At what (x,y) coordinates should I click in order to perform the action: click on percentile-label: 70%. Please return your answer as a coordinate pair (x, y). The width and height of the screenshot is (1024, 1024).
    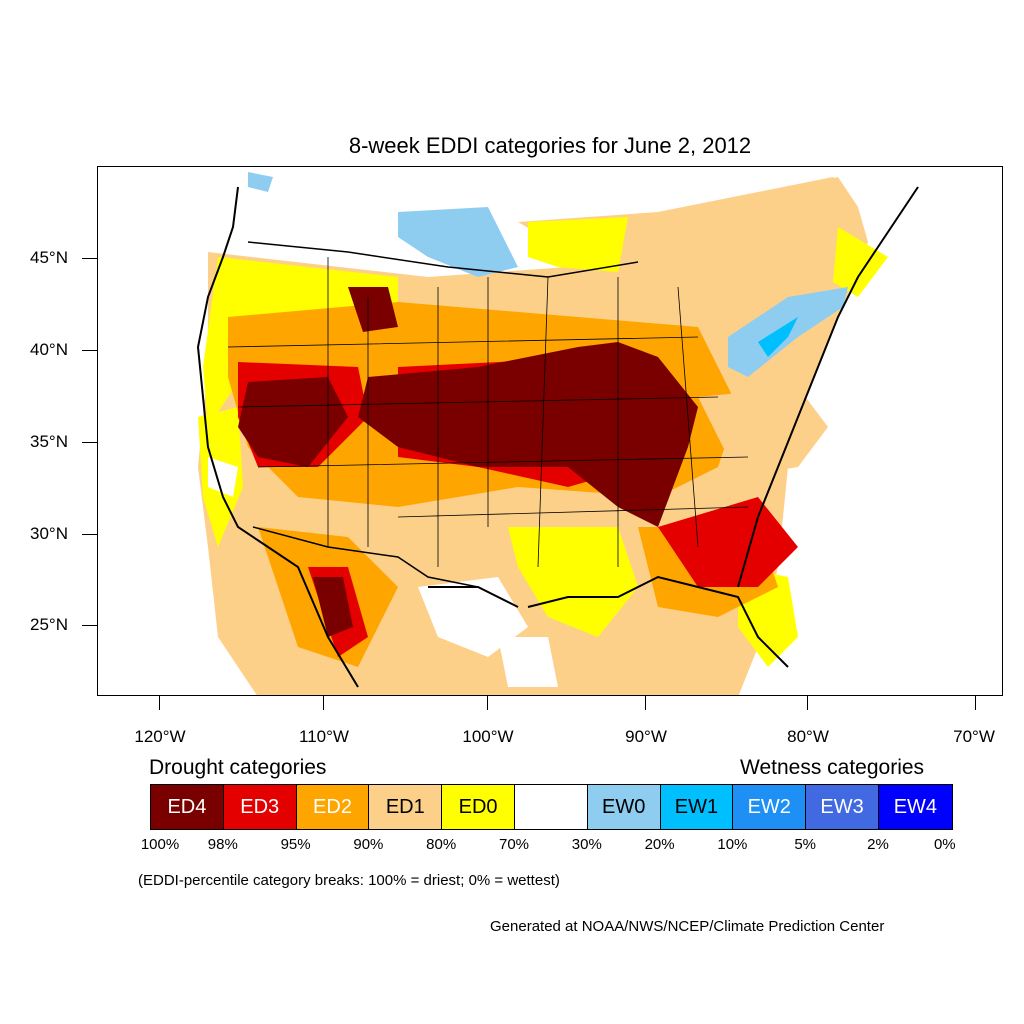
    Looking at the image, I should click on (514, 844).